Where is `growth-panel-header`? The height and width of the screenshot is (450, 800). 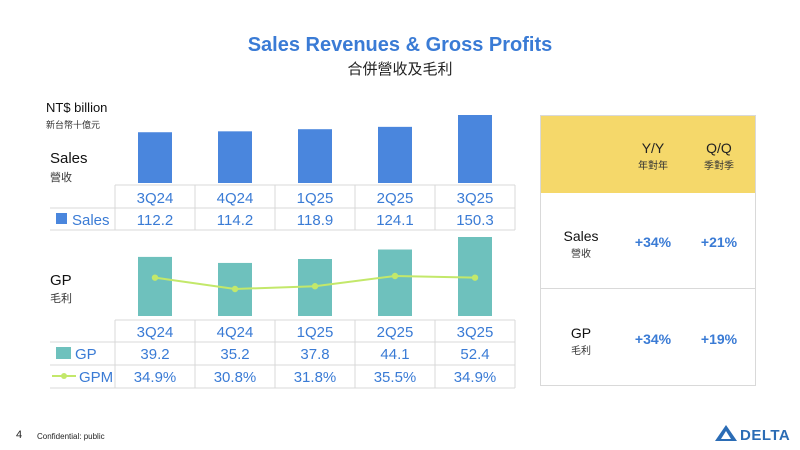
growth-panel-header is located at coordinates (648, 154).